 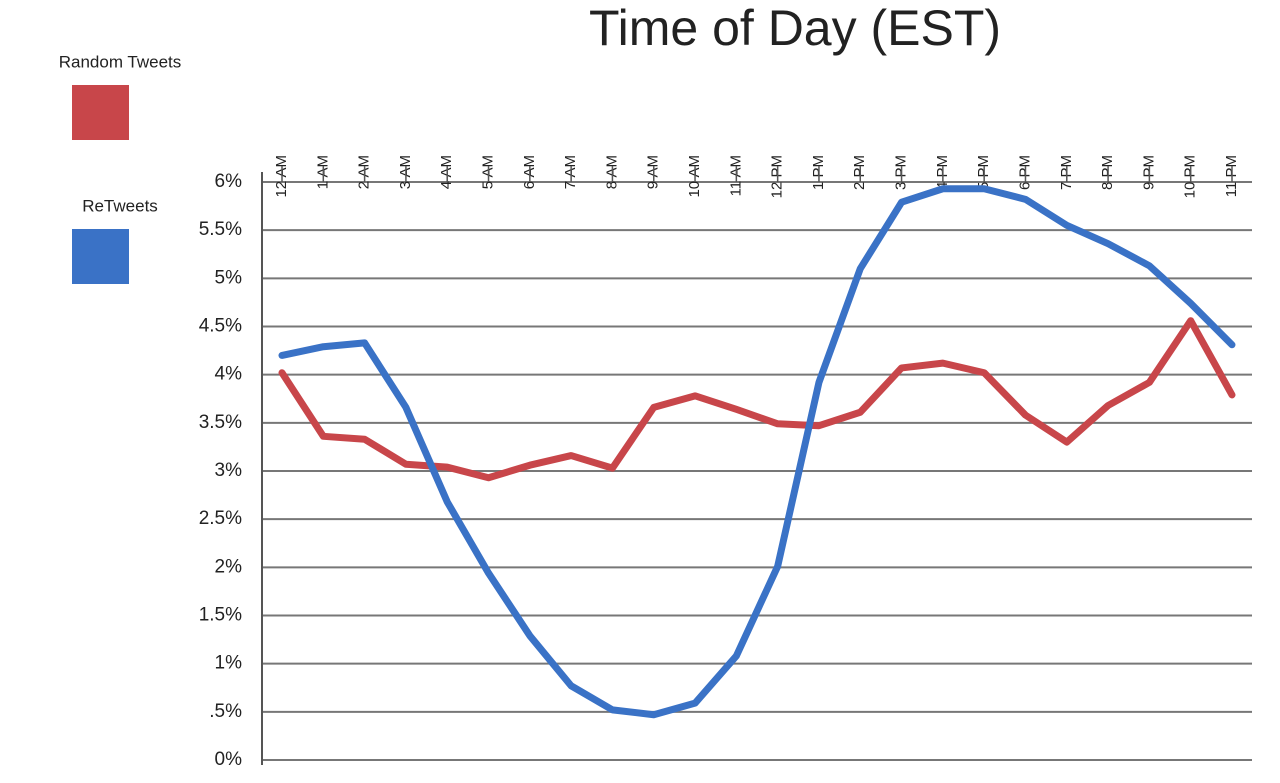 I want to click on y-tick-label: 3%, so click(x=229, y=470).